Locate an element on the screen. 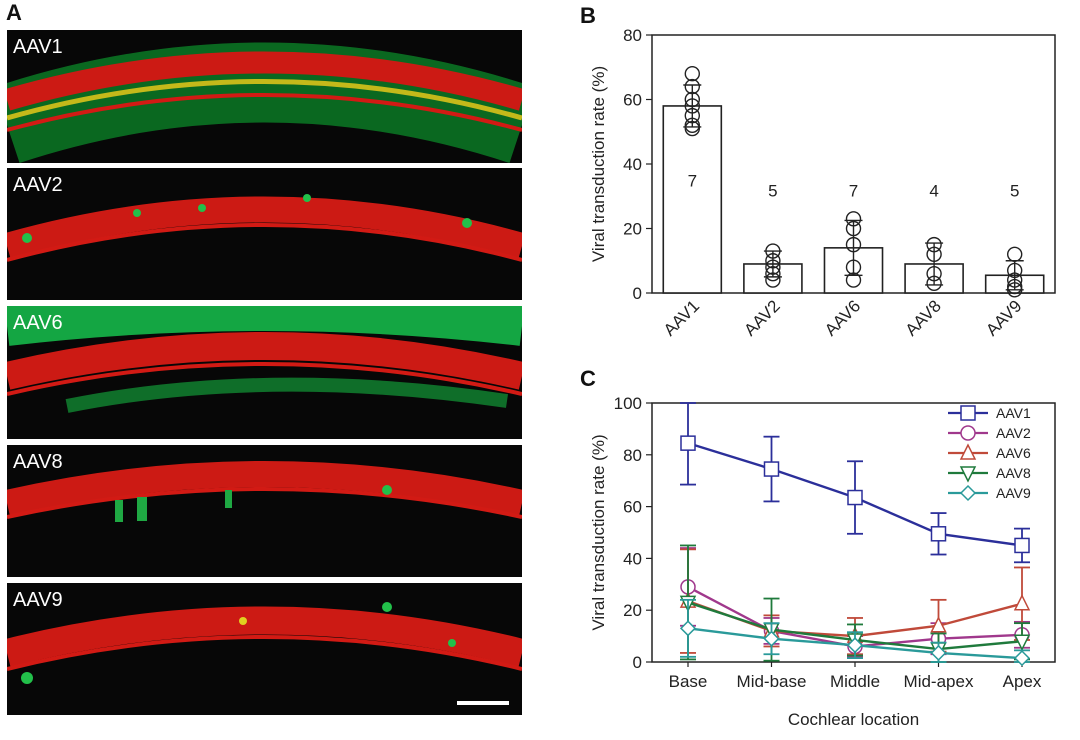 This screenshot has height=740, width=1080. micrograph-aav8-image is located at coordinates (264, 491).